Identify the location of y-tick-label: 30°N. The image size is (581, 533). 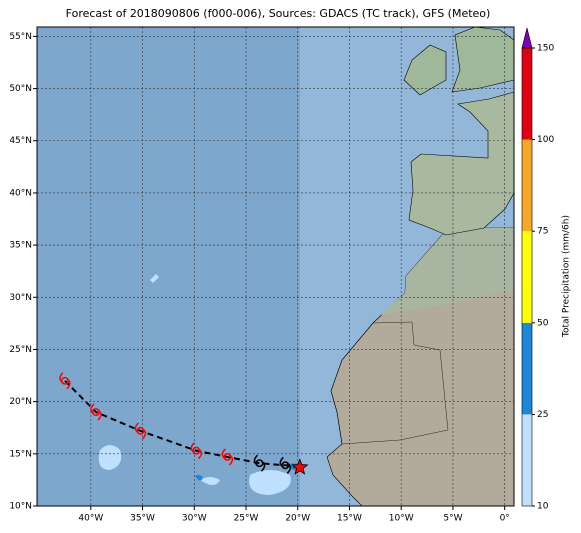
(20, 298).